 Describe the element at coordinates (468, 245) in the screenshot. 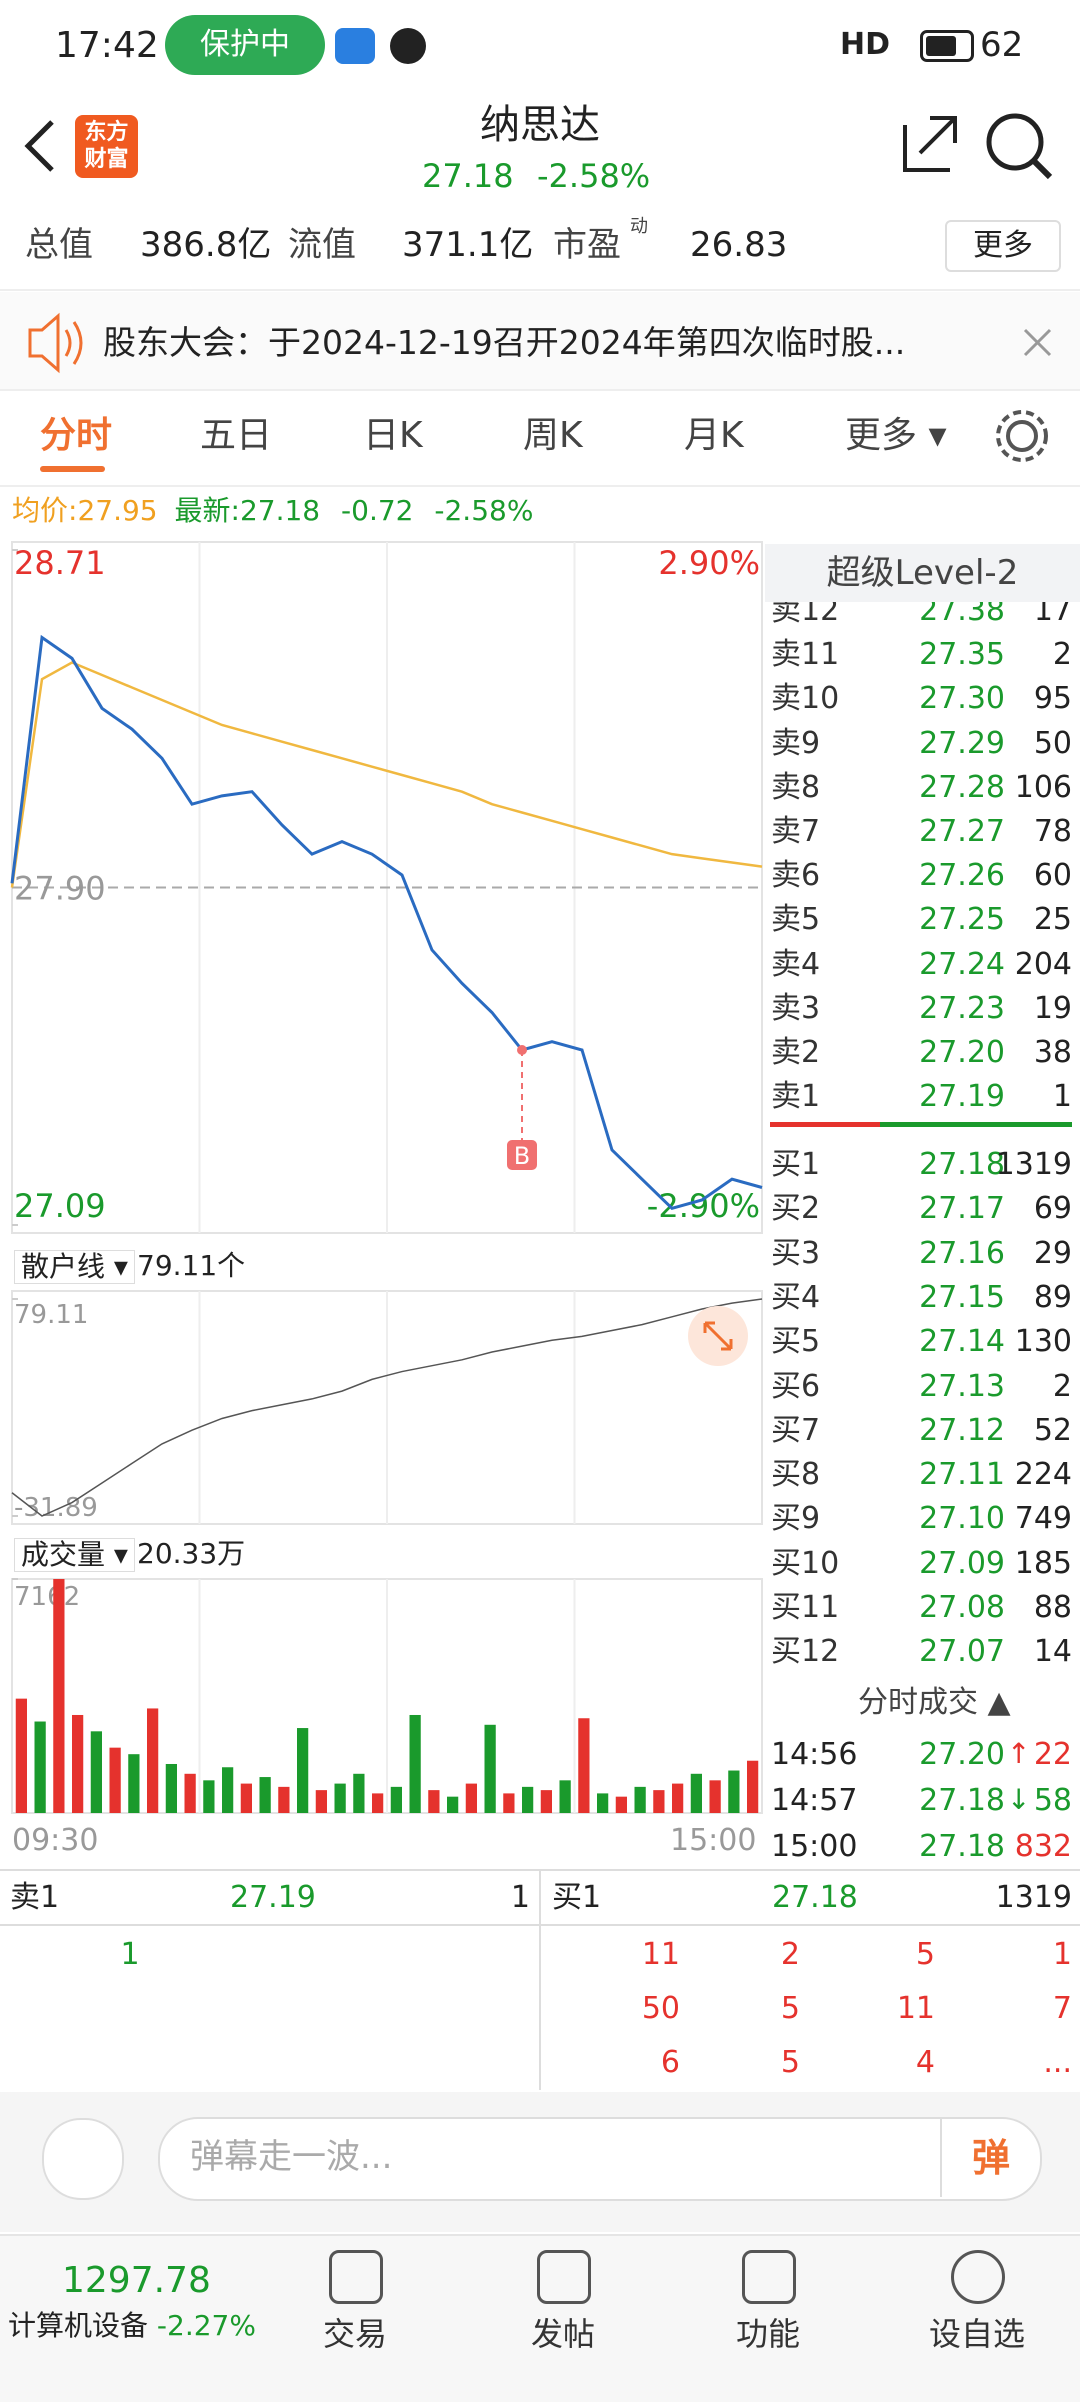

I see `stat-value: 371.1亿` at that location.